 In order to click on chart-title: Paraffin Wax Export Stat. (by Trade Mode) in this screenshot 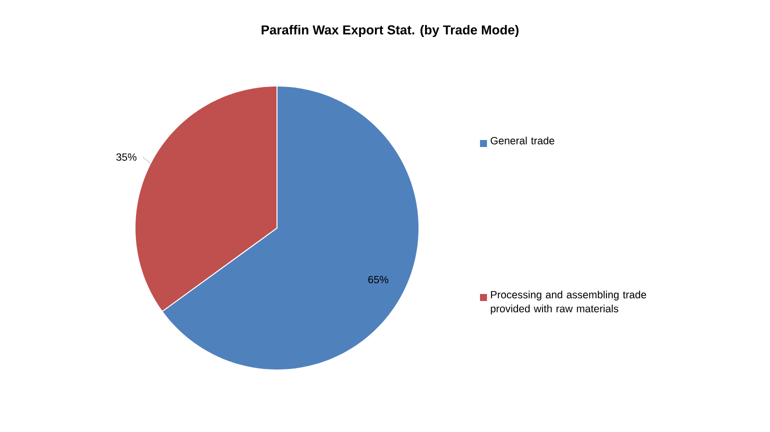, I will do `click(390, 31)`.